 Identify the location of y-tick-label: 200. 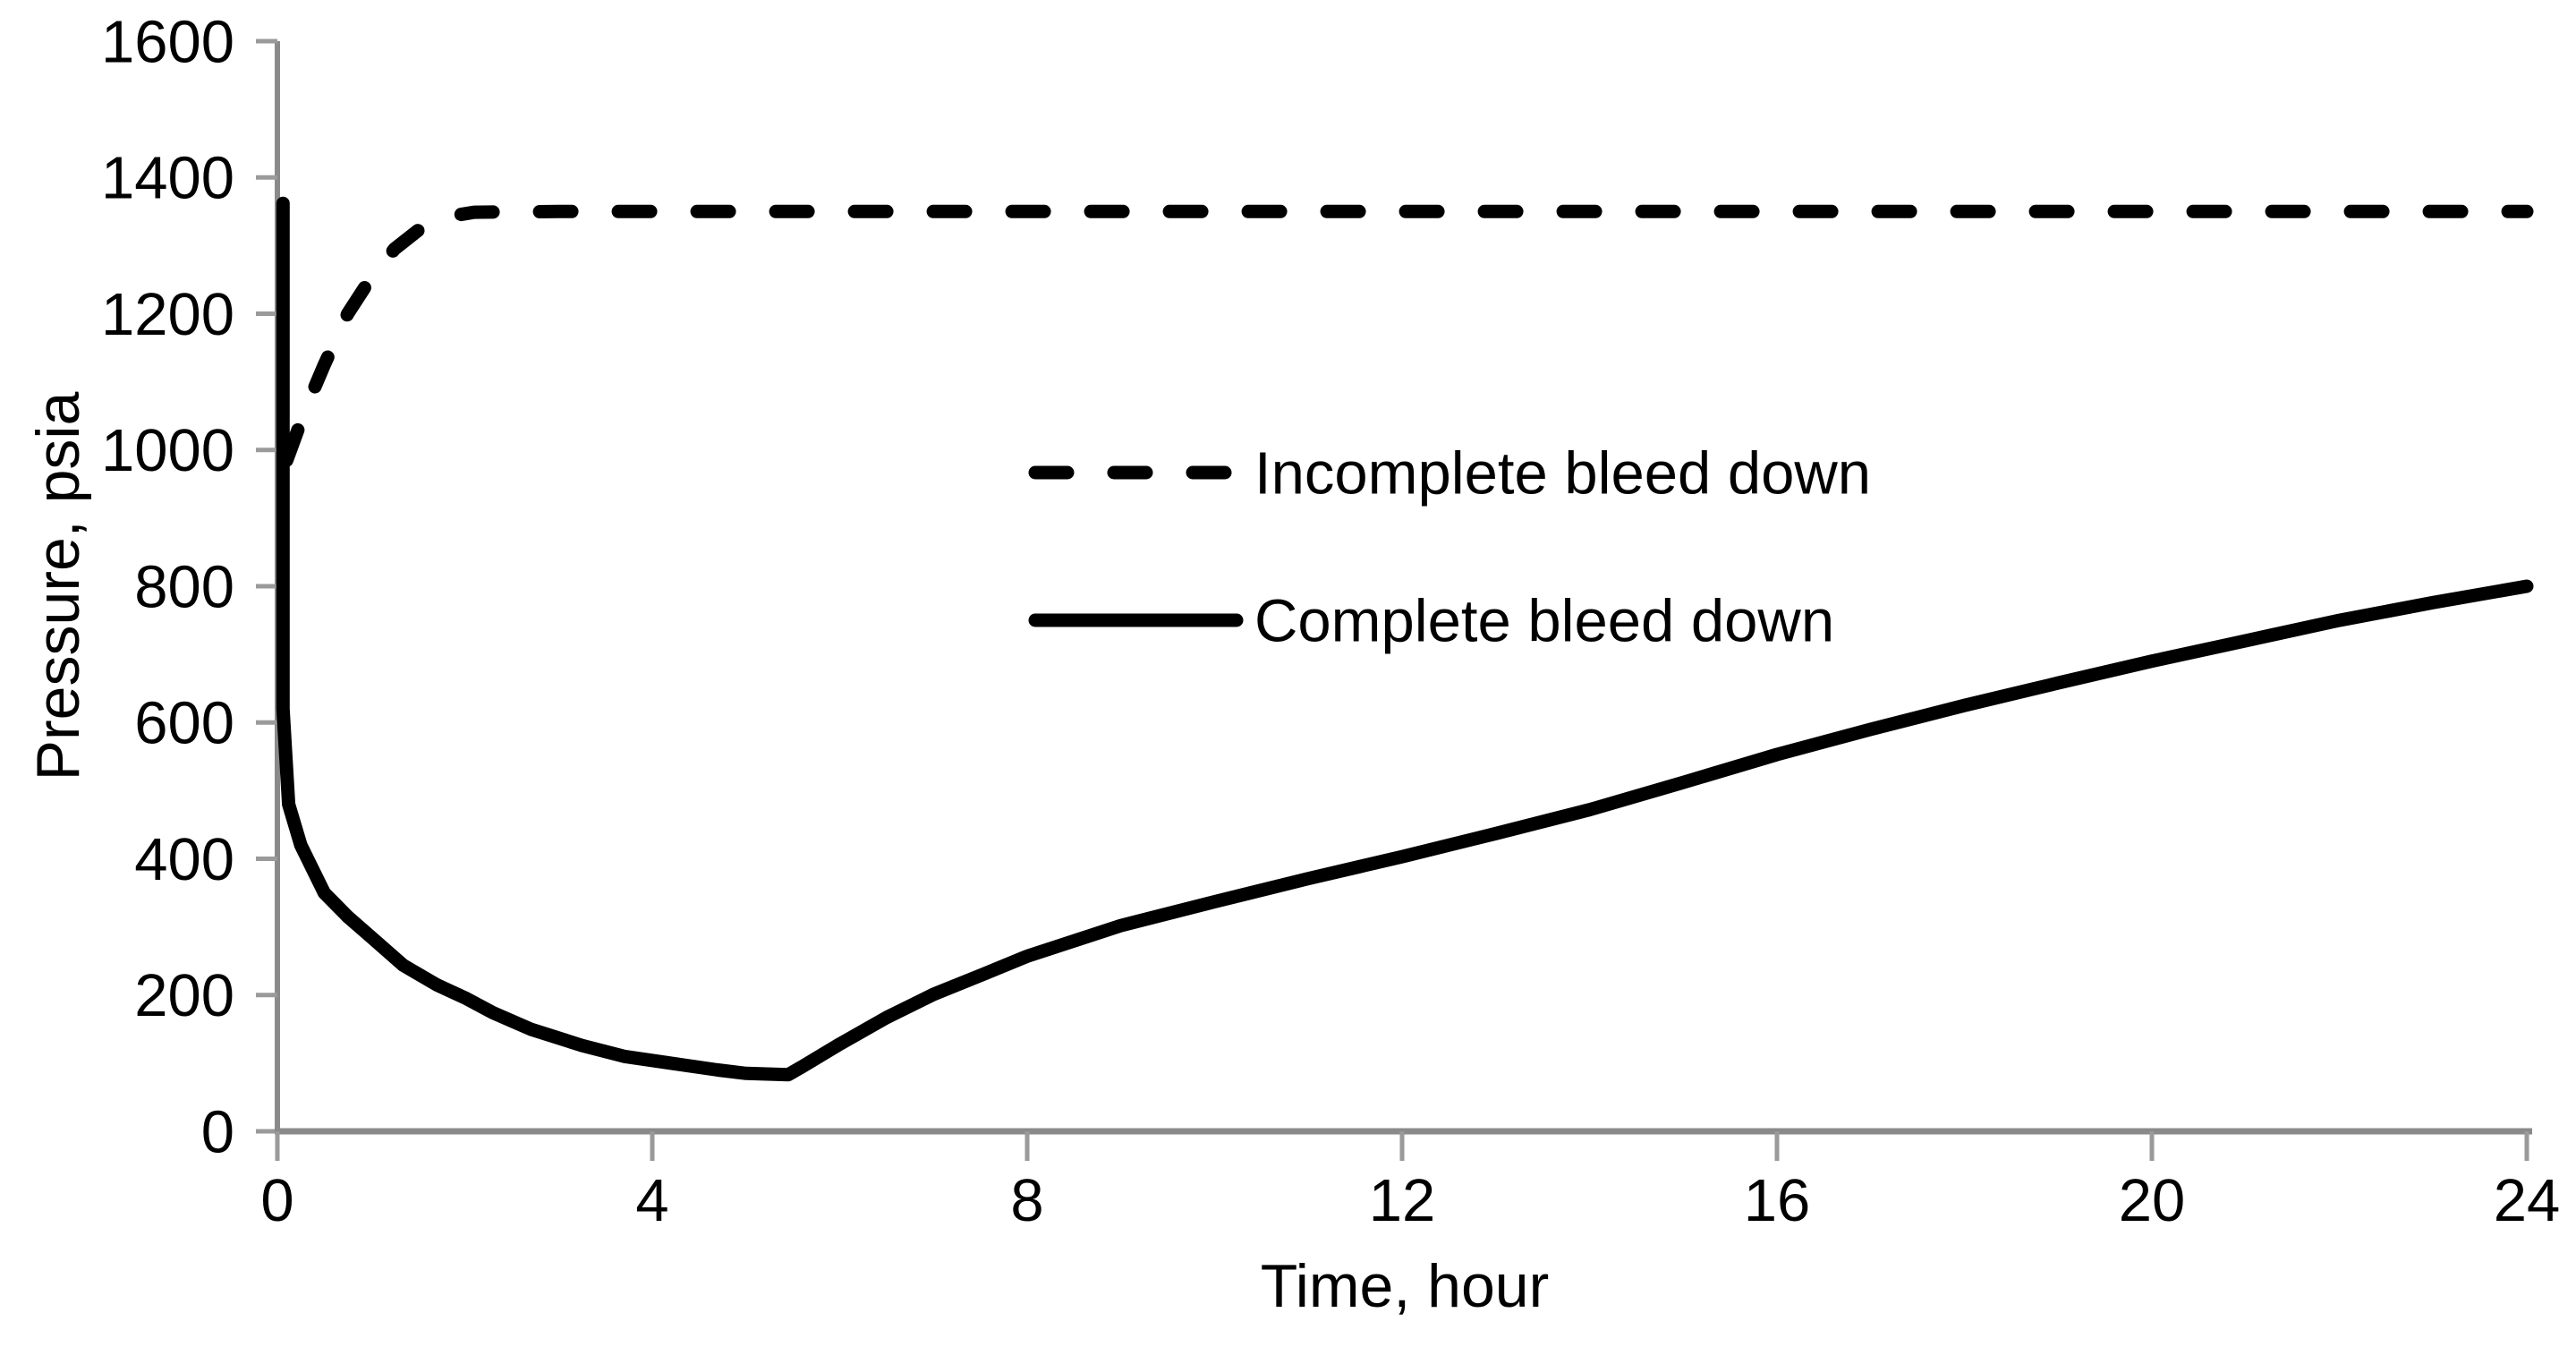
(184, 995).